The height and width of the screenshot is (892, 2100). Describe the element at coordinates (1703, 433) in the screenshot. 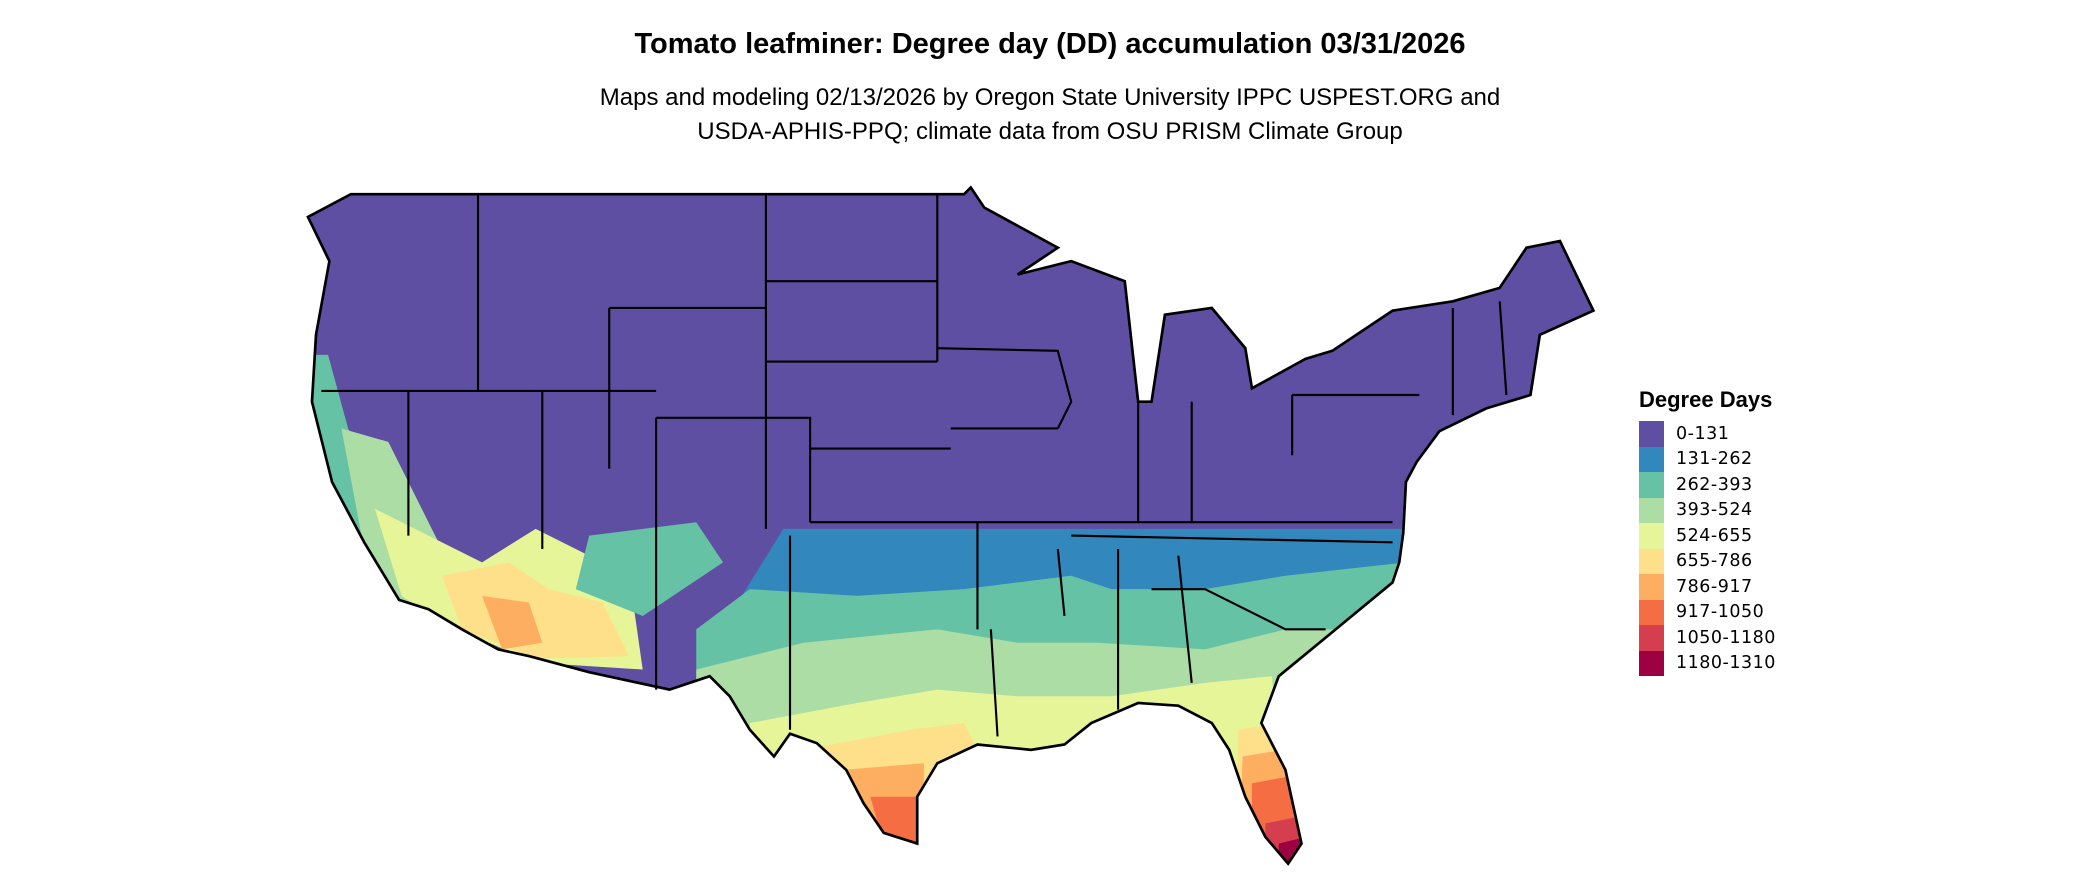

I see `legend-label: 0-131` at that location.